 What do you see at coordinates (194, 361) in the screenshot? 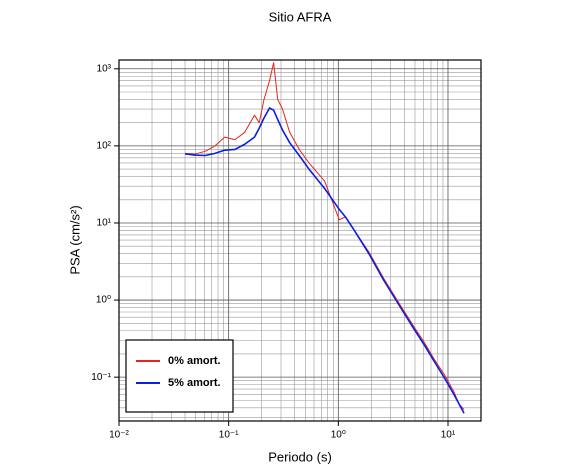
I see `legend-label: 0% amort.` at bounding box center [194, 361].